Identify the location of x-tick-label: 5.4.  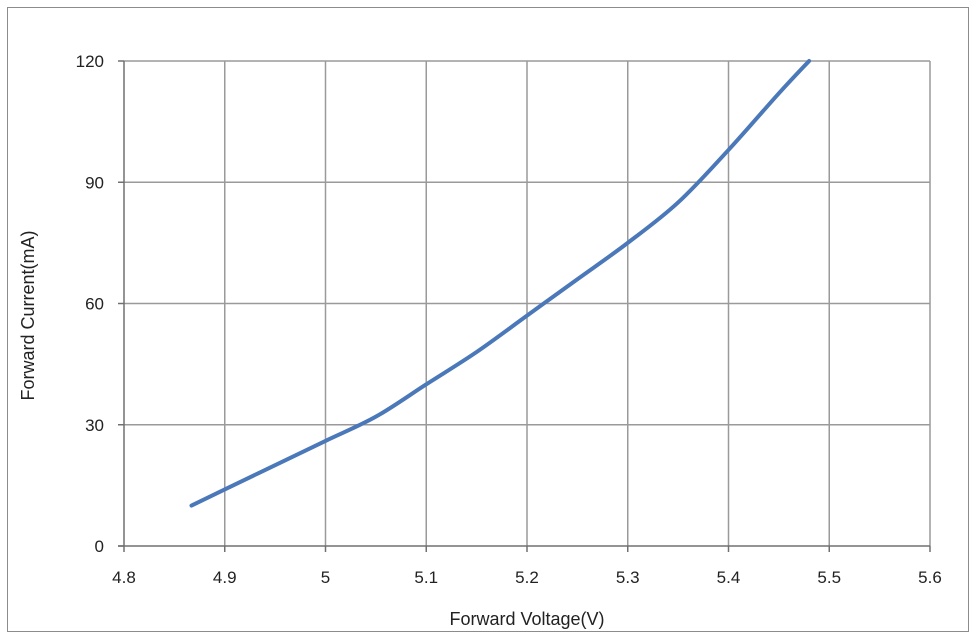
(729, 577).